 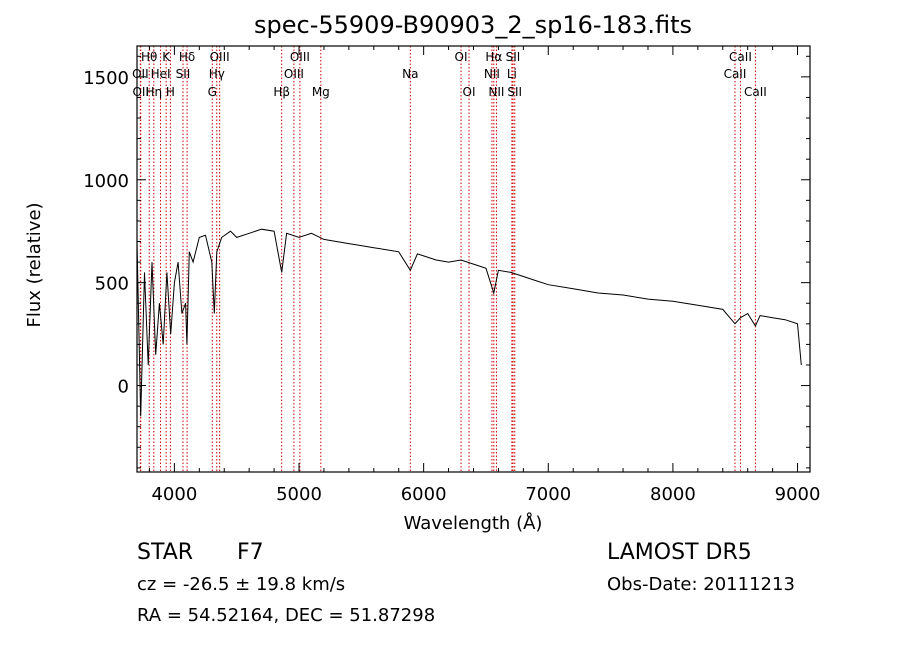 What do you see at coordinates (735, 74) in the screenshot?
I see `line-label-17: CaII` at bounding box center [735, 74].